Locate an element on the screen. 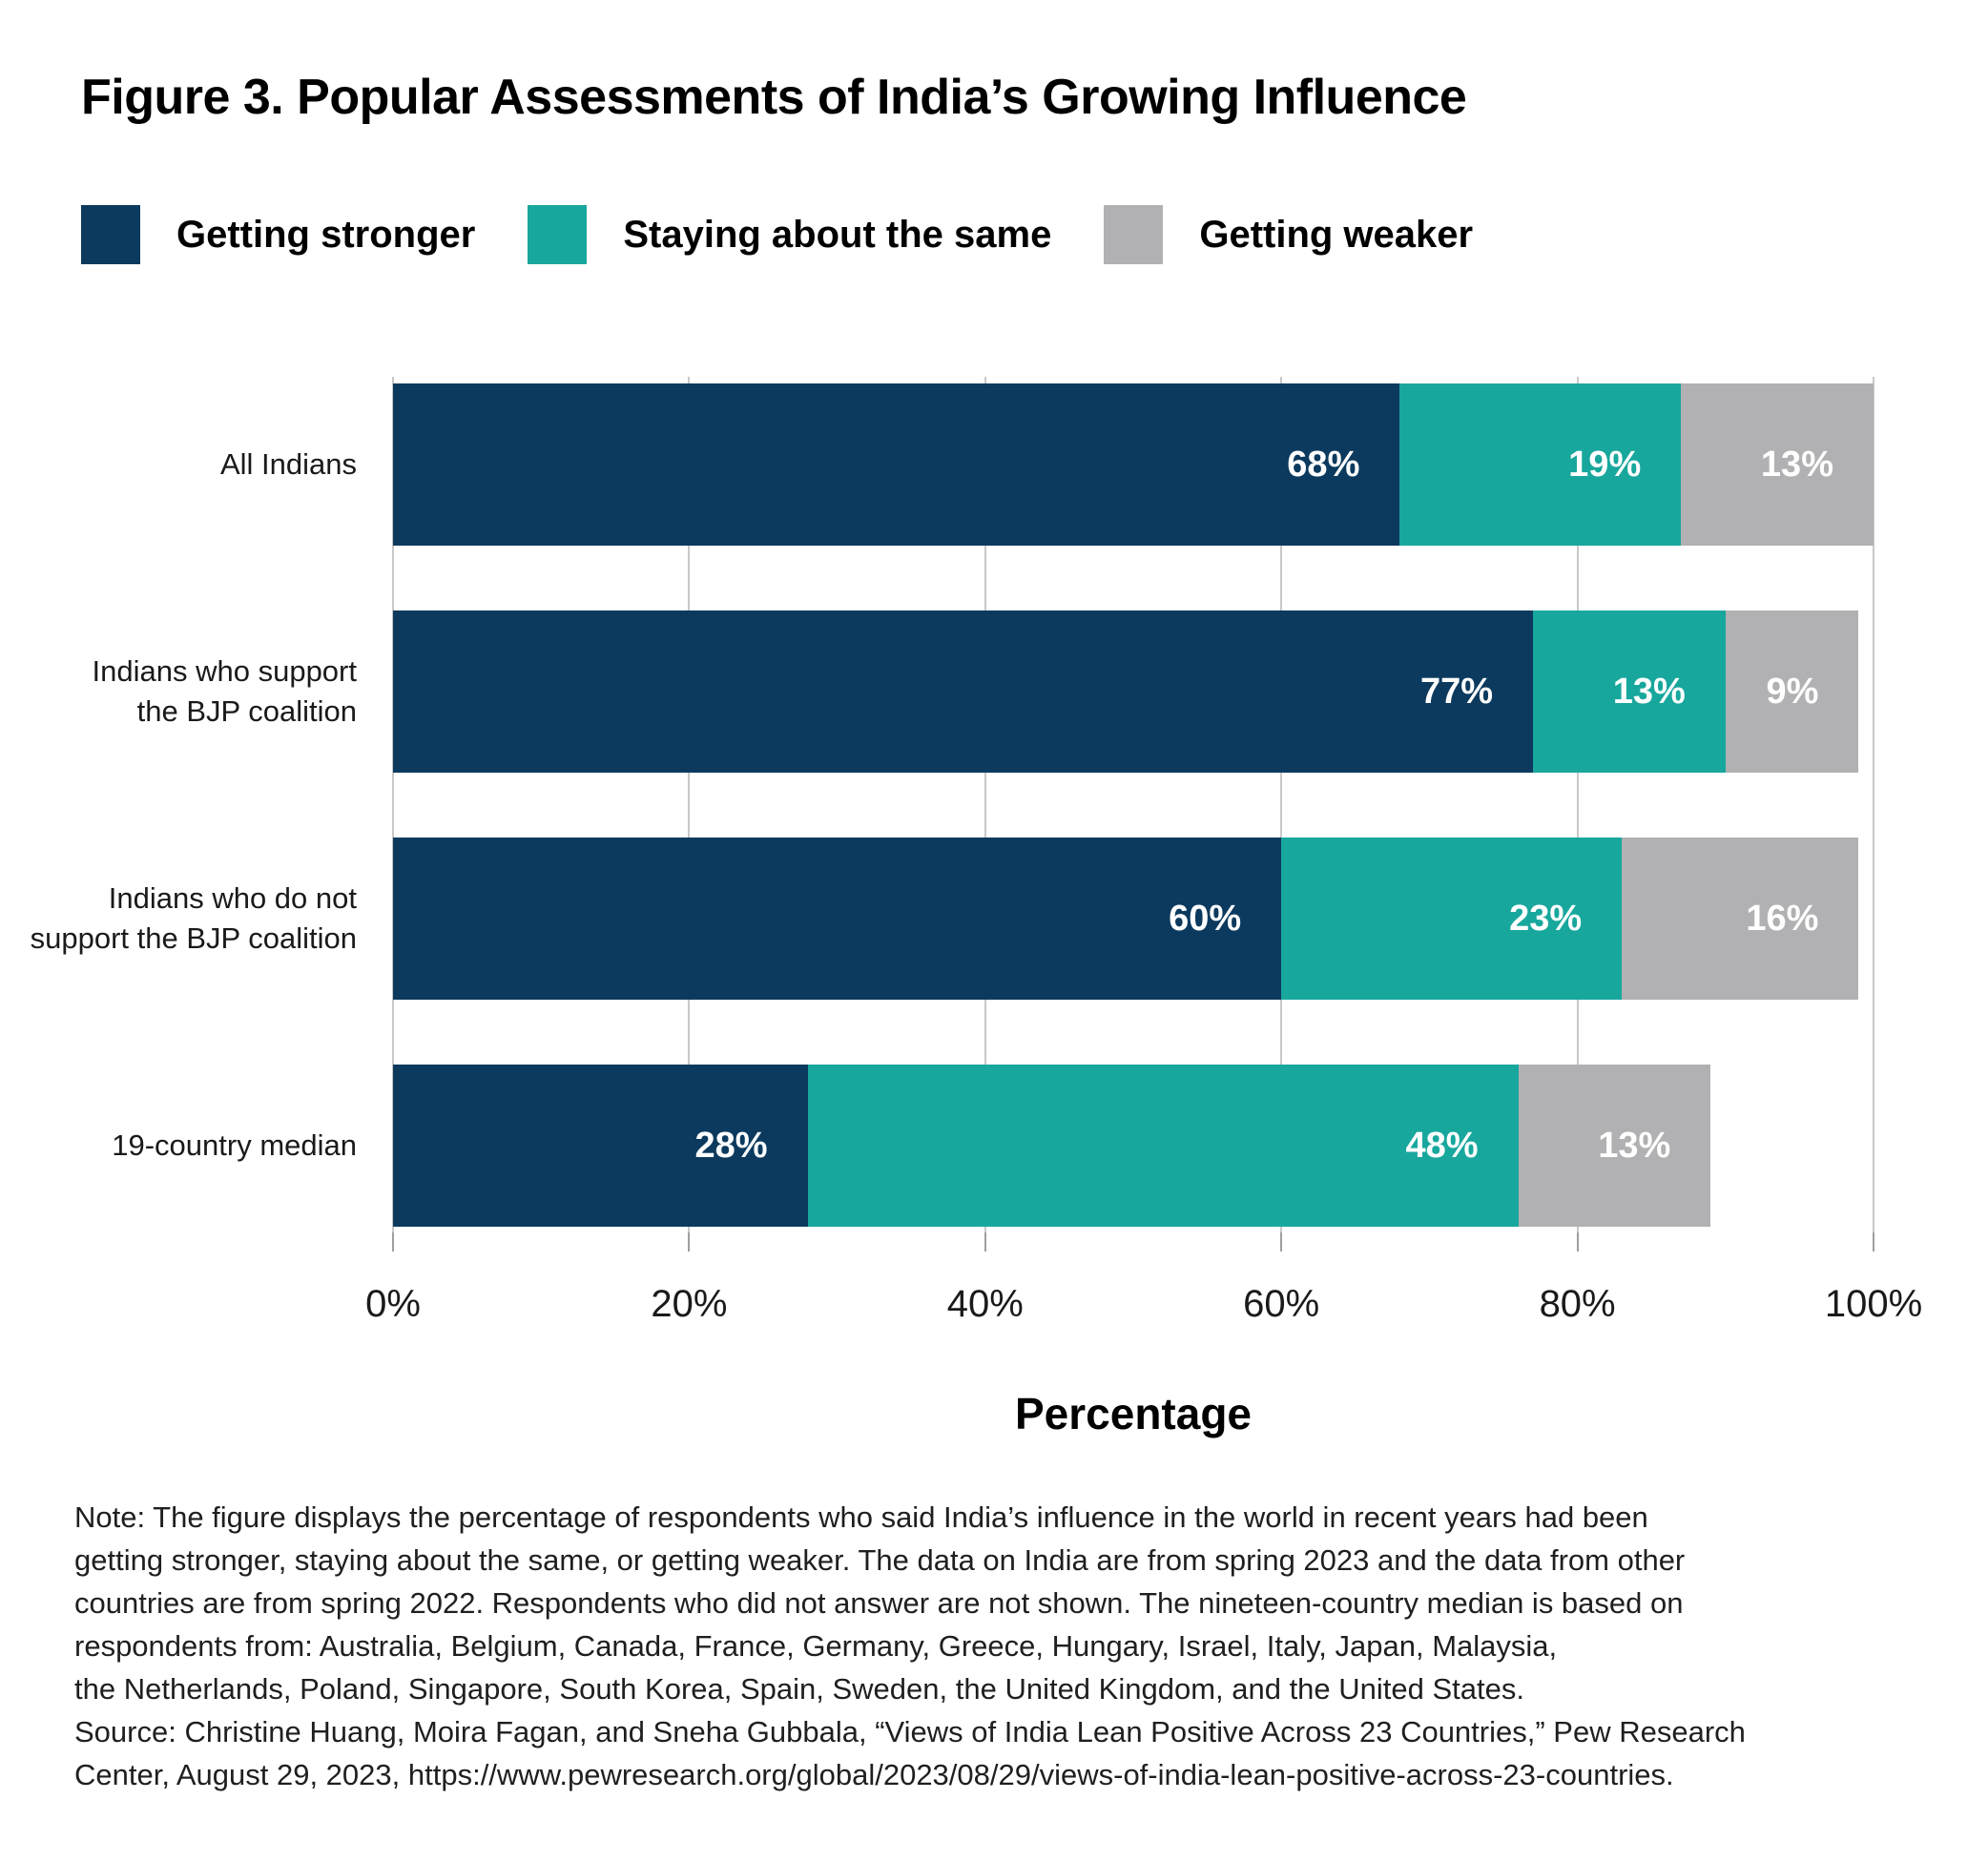 The height and width of the screenshot is (1862, 1988). bar-segment: 19% is located at coordinates (1541, 465).